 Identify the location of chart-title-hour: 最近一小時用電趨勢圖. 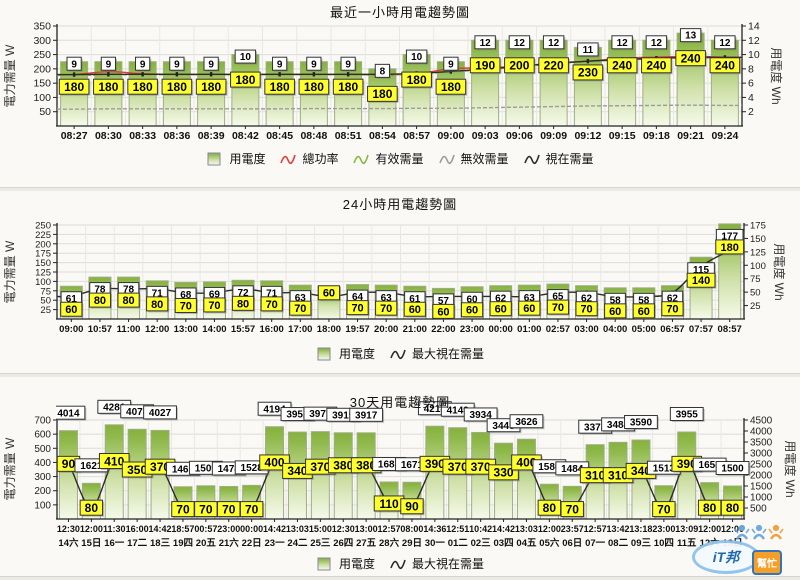
(399, 12).